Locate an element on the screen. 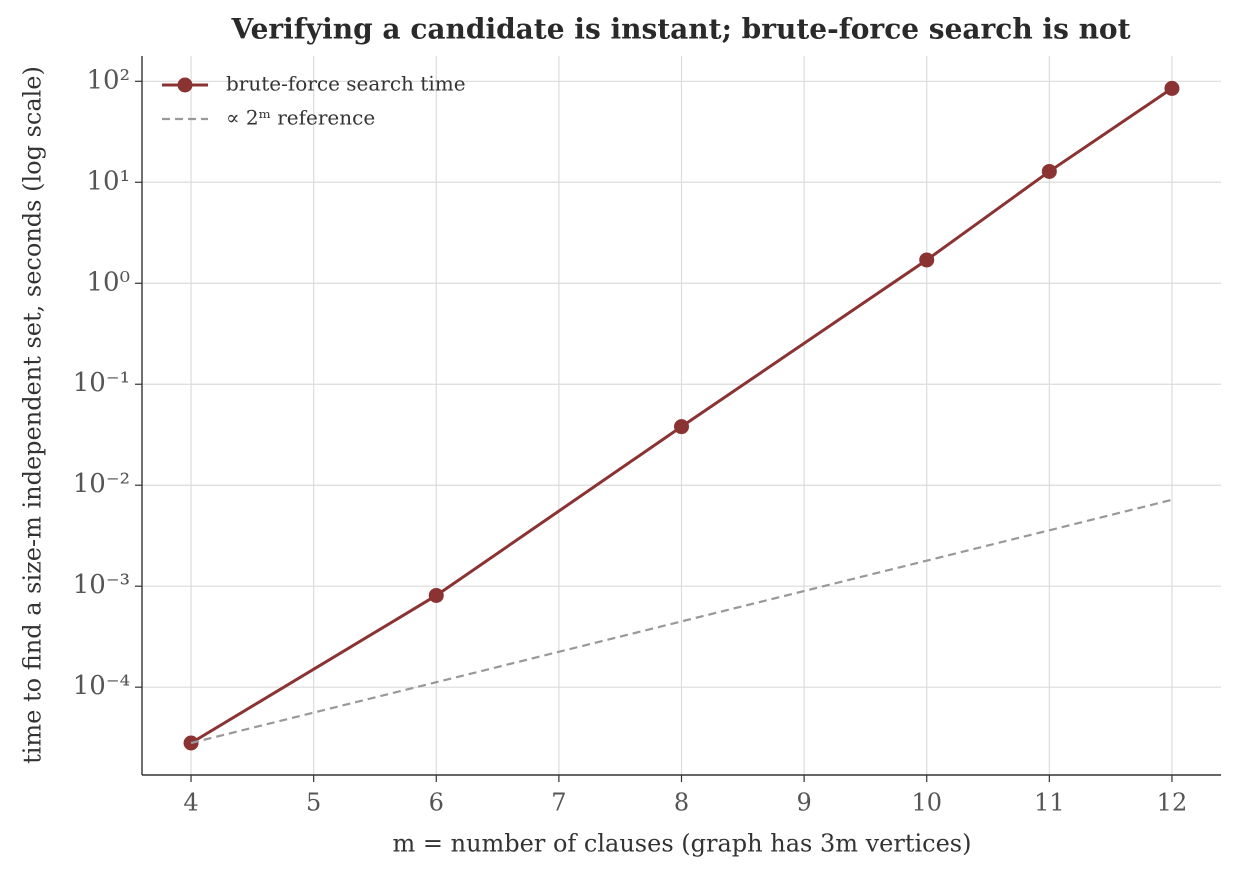 This screenshot has width=1239, height=880. y-tick-label: 10⁰ is located at coordinates (108, 282).